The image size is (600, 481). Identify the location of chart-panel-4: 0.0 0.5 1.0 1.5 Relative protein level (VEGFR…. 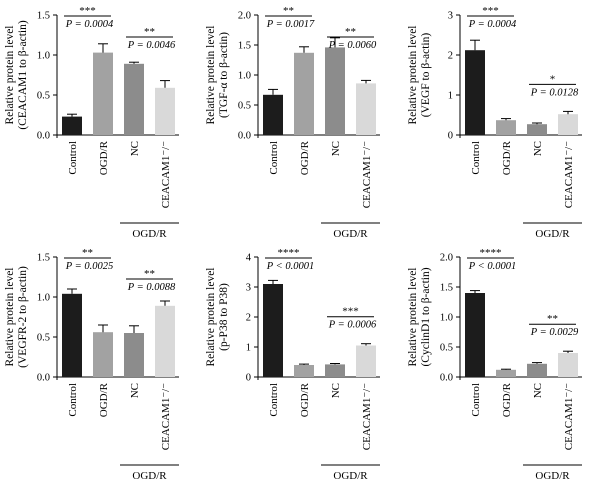
(91, 364).